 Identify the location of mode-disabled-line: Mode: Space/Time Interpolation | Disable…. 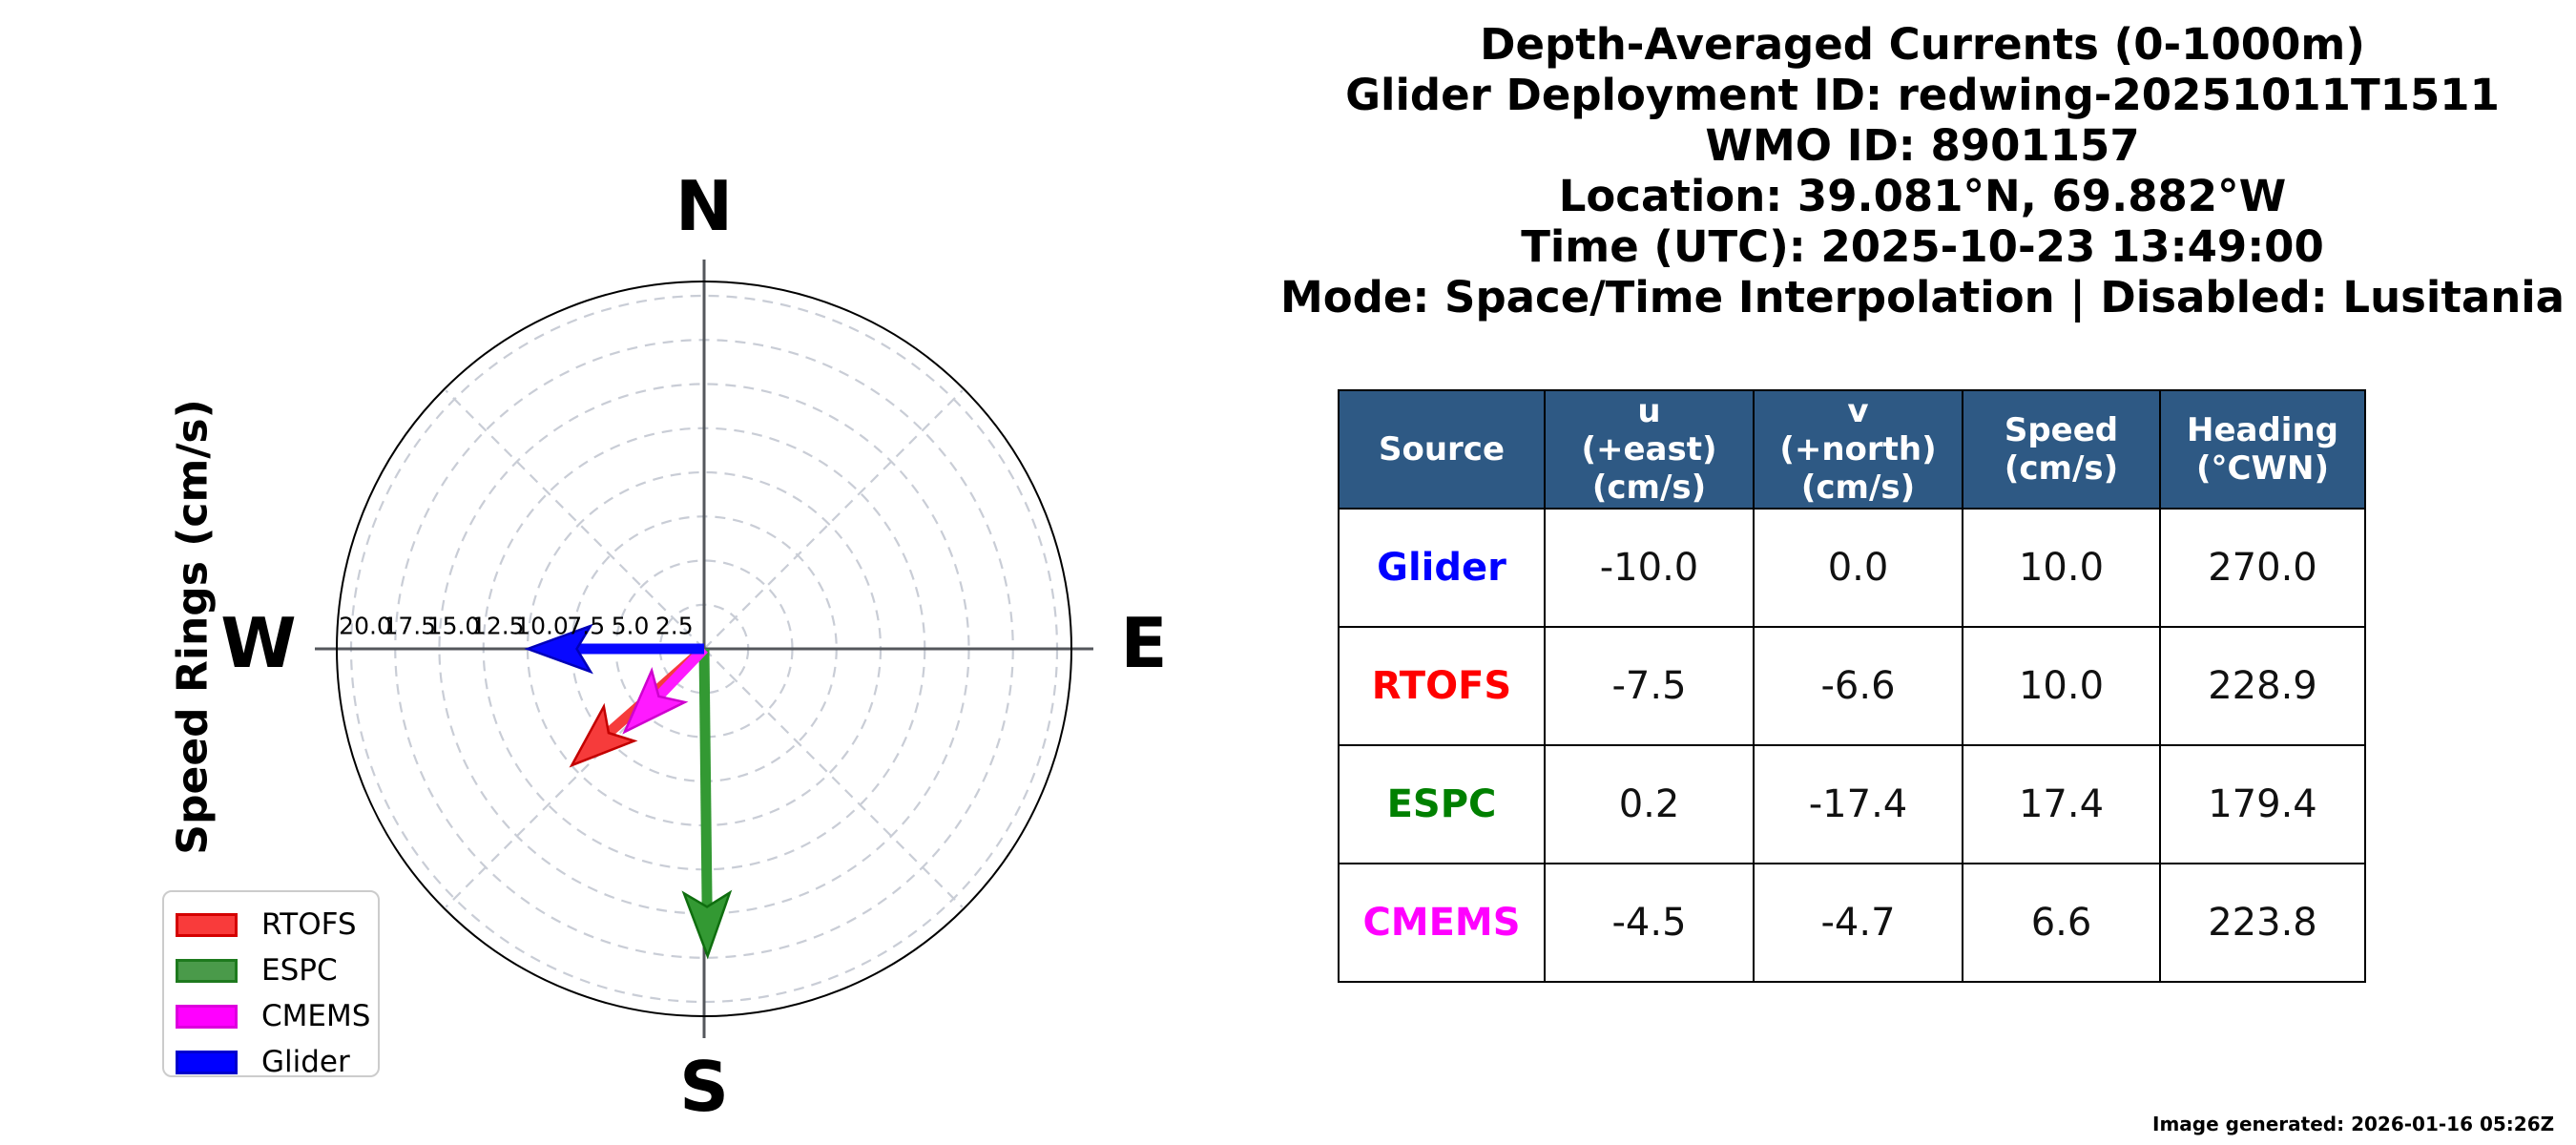
(1922, 297).